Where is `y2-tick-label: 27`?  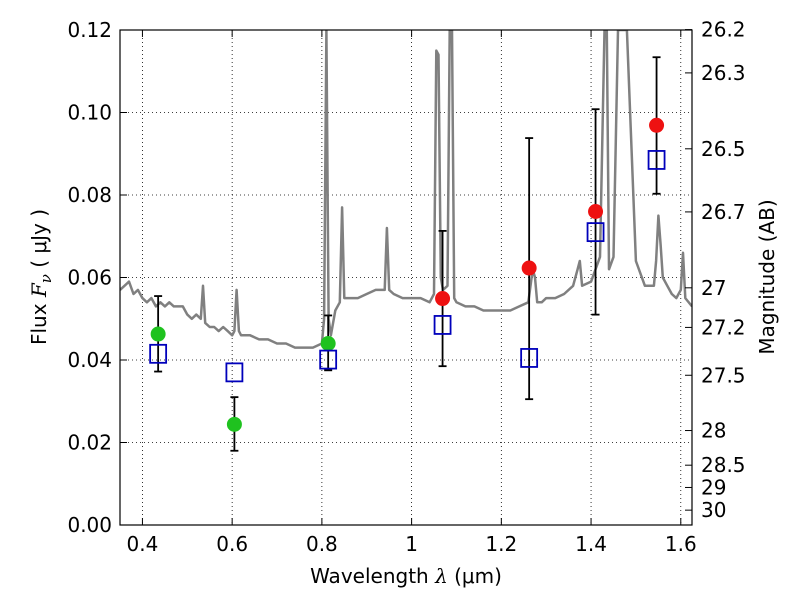
y2-tick-label: 27 is located at coordinates (713, 288).